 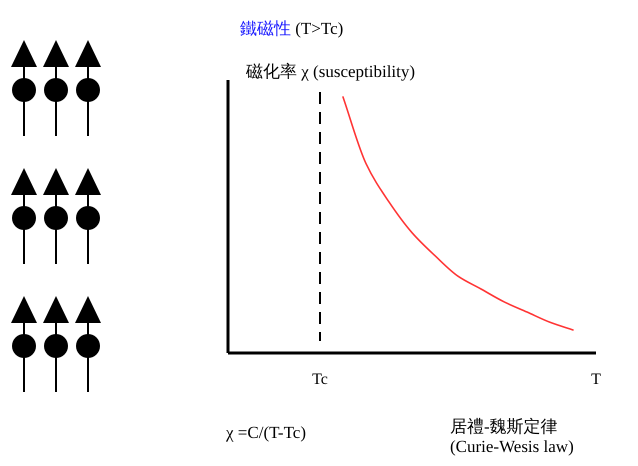 I want to click on chart-title: 鐵磁性 (T>Tc), so click(x=292, y=28).